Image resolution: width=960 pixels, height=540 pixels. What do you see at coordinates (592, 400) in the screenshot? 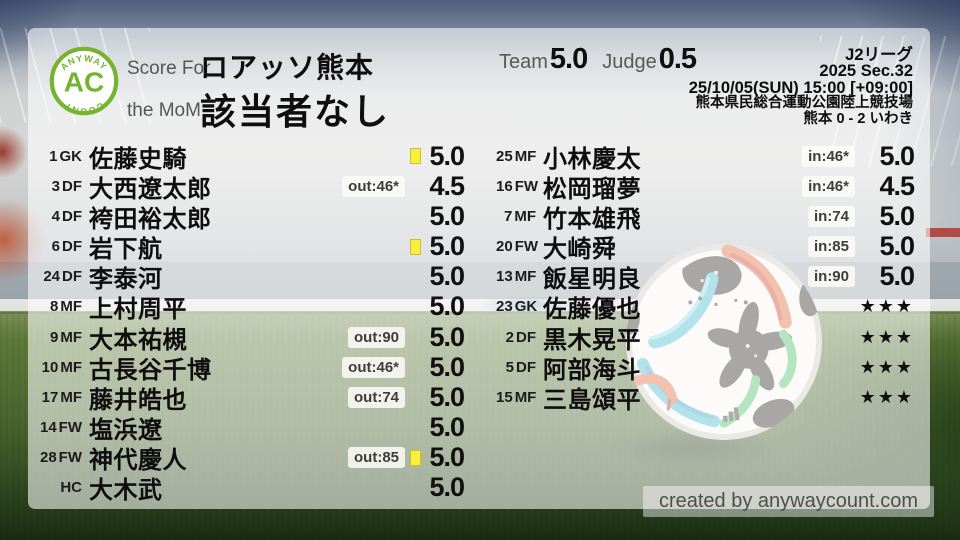
I see `player-name: 三島頌平` at bounding box center [592, 400].